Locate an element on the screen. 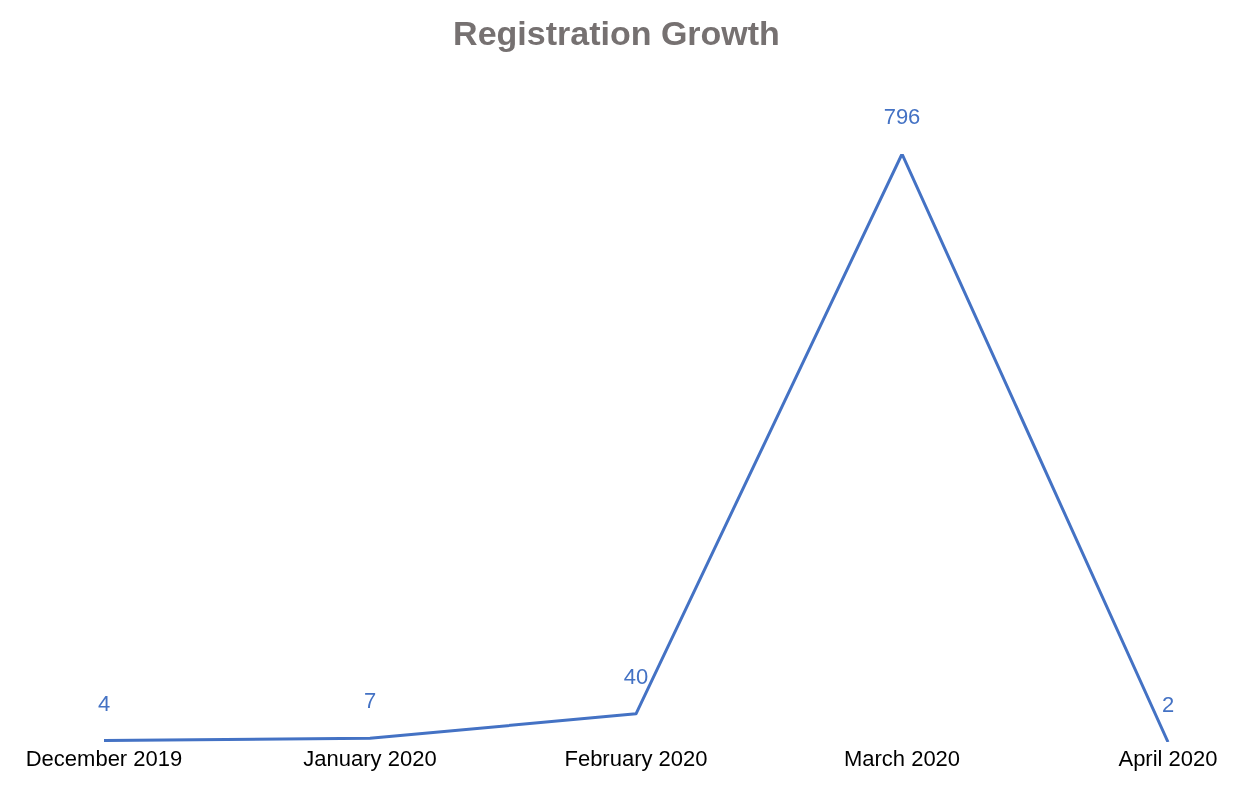 This screenshot has height=790, width=1233. data-label: 796 is located at coordinates (902, 116).